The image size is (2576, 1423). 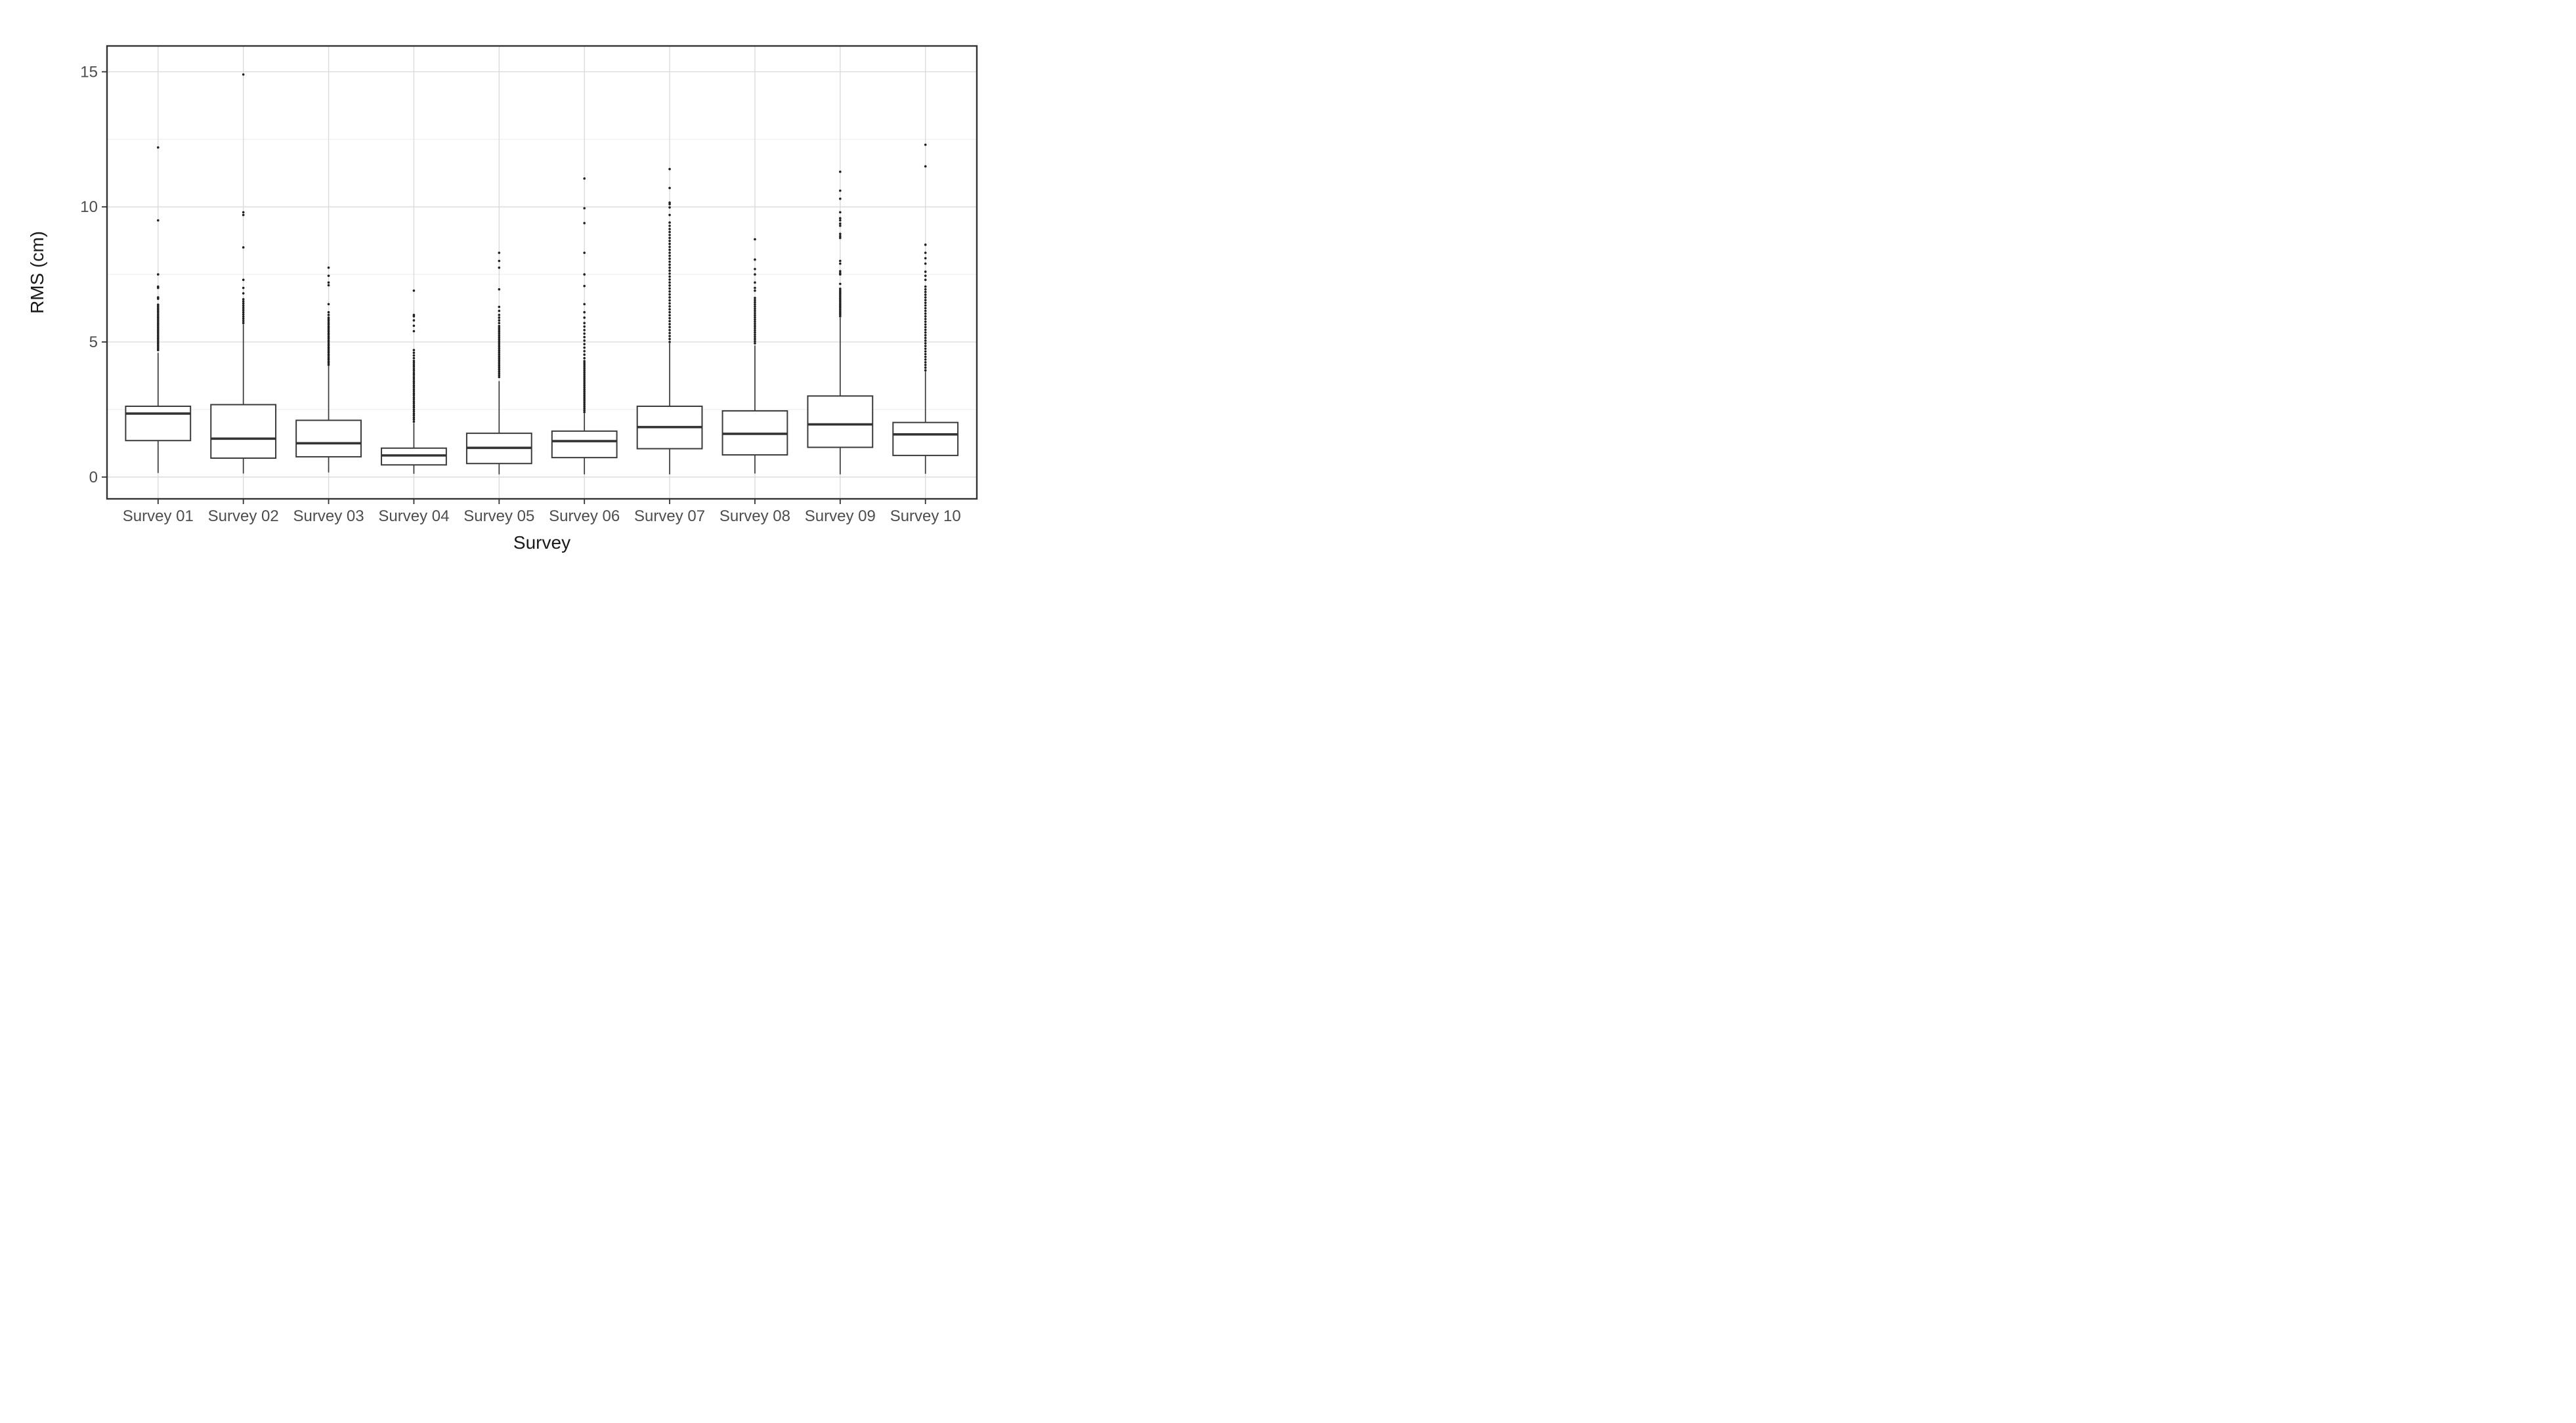 I want to click on x-tick-label: Survey 05, so click(x=498, y=516).